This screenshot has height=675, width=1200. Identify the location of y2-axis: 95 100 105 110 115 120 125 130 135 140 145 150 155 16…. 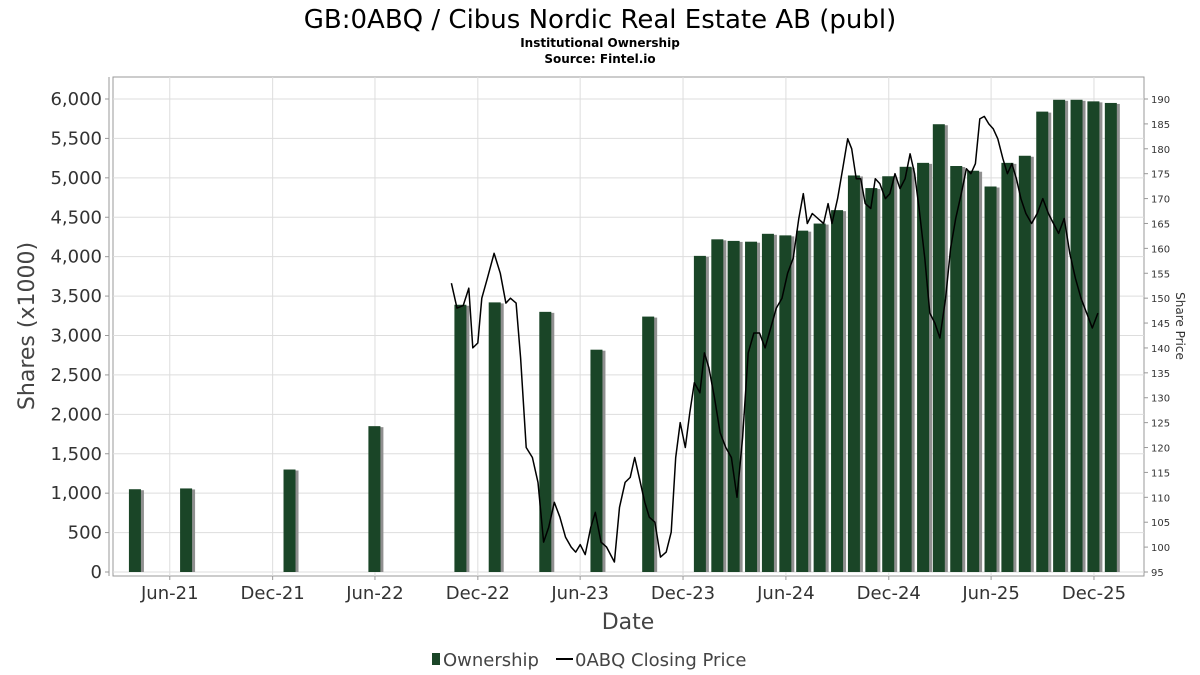
(1157, 337).